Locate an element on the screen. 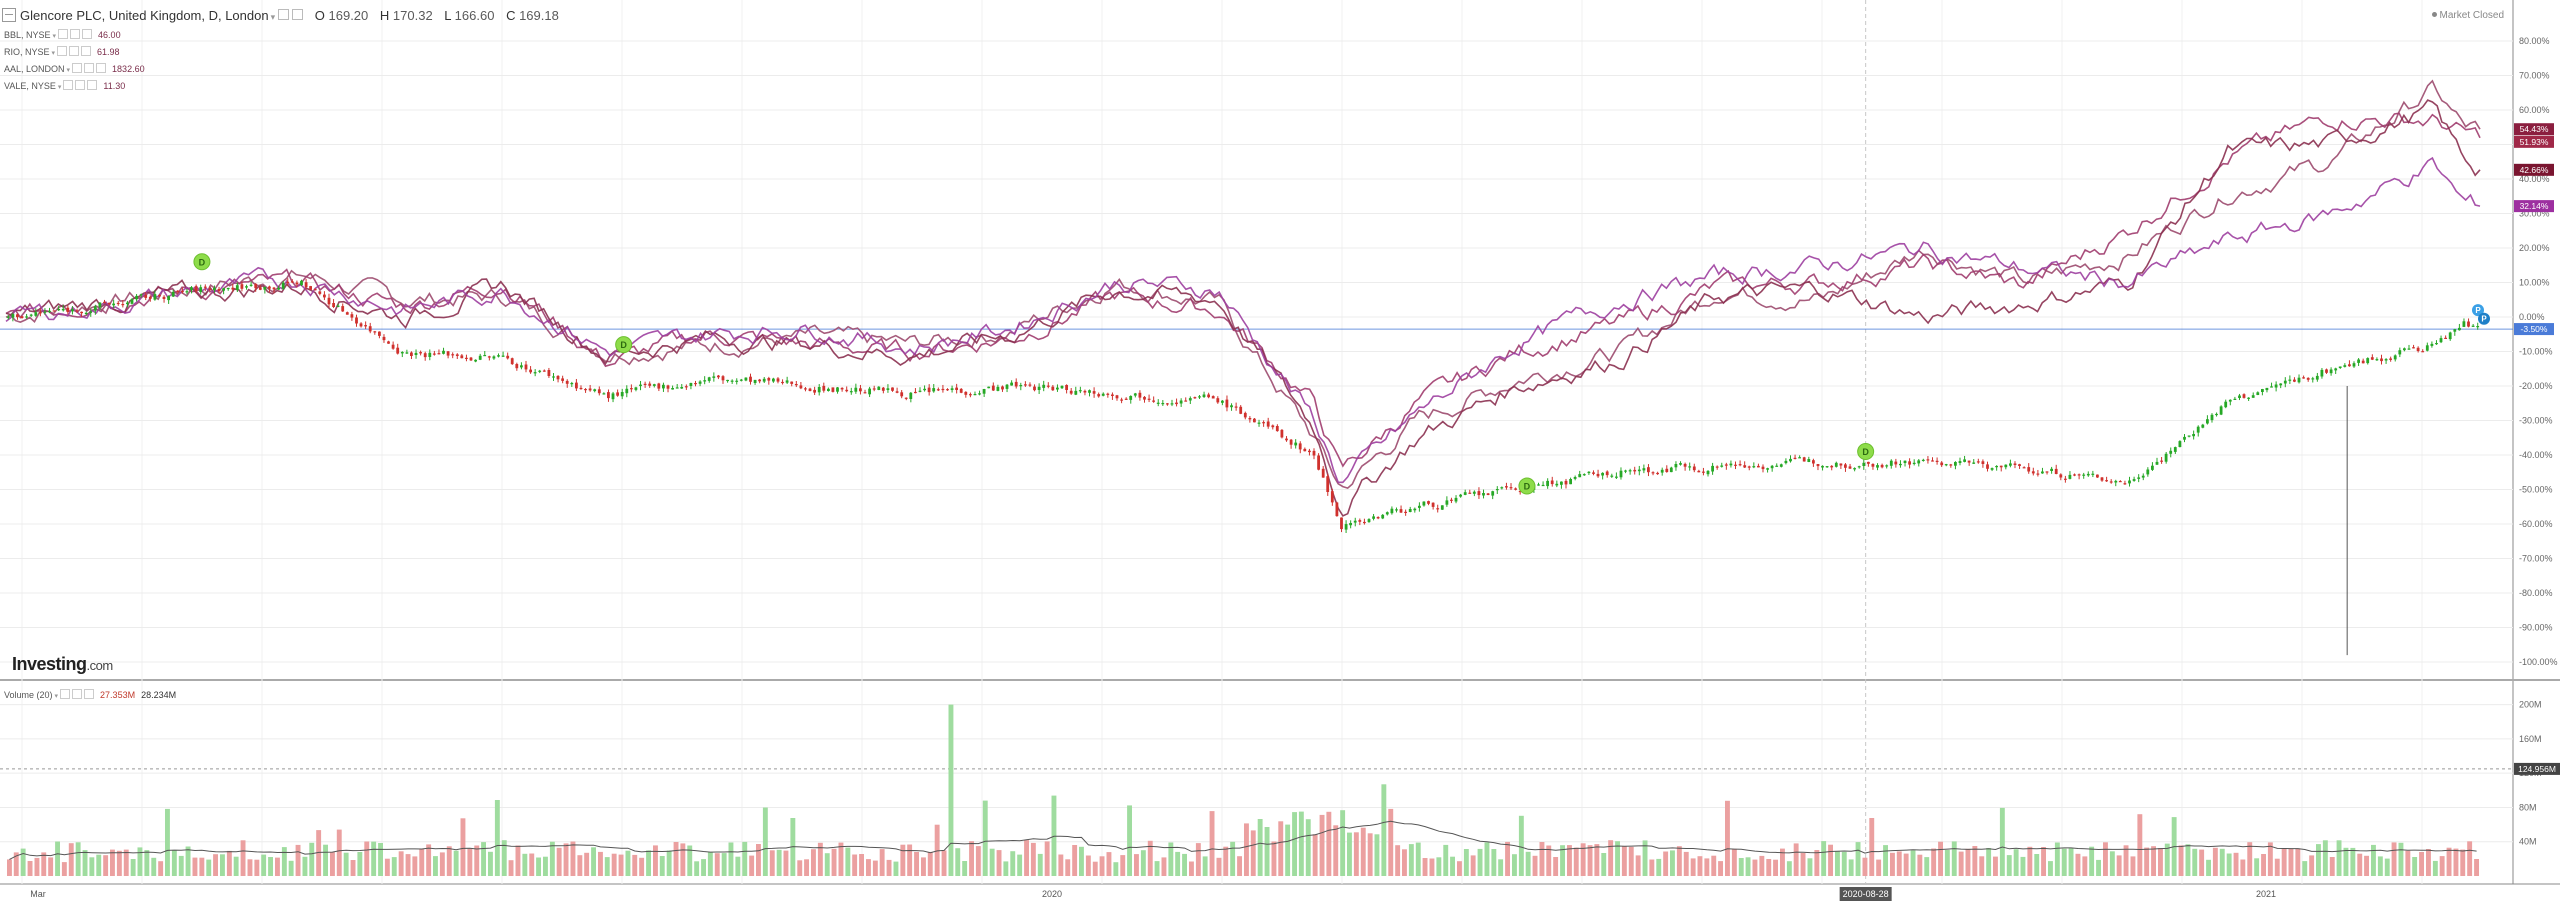 This screenshot has width=2560, height=909. comparison-row: VALE, NYSE ▾ 11.30 is located at coordinates (64, 85).